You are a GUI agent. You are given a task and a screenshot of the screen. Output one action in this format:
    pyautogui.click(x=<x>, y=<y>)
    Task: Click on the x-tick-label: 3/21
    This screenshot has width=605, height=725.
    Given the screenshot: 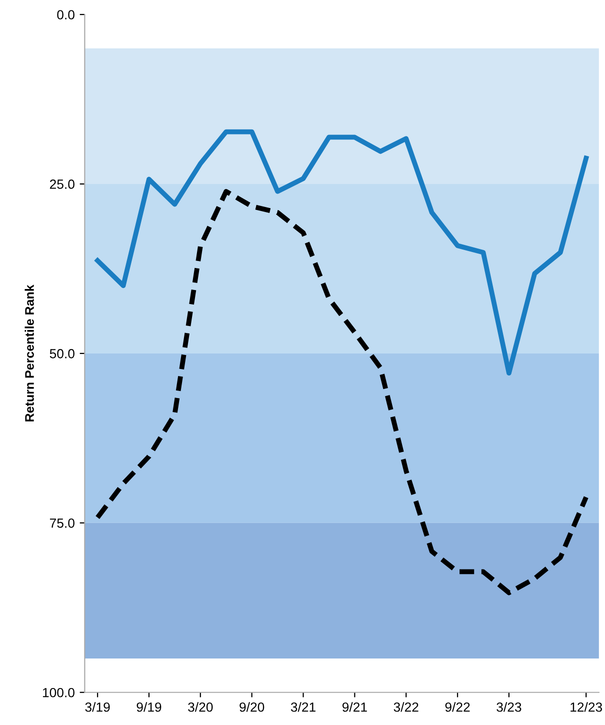 What is the action you would take?
    pyautogui.click(x=303, y=707)
    